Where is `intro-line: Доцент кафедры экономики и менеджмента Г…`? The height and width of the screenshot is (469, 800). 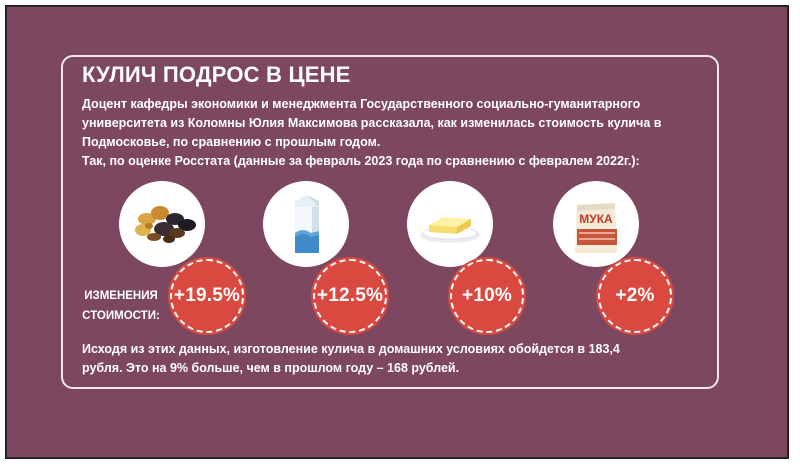 intro-line: Доцент кафедры экономики и менеджмента Г… is located at coordinates (361, 104).